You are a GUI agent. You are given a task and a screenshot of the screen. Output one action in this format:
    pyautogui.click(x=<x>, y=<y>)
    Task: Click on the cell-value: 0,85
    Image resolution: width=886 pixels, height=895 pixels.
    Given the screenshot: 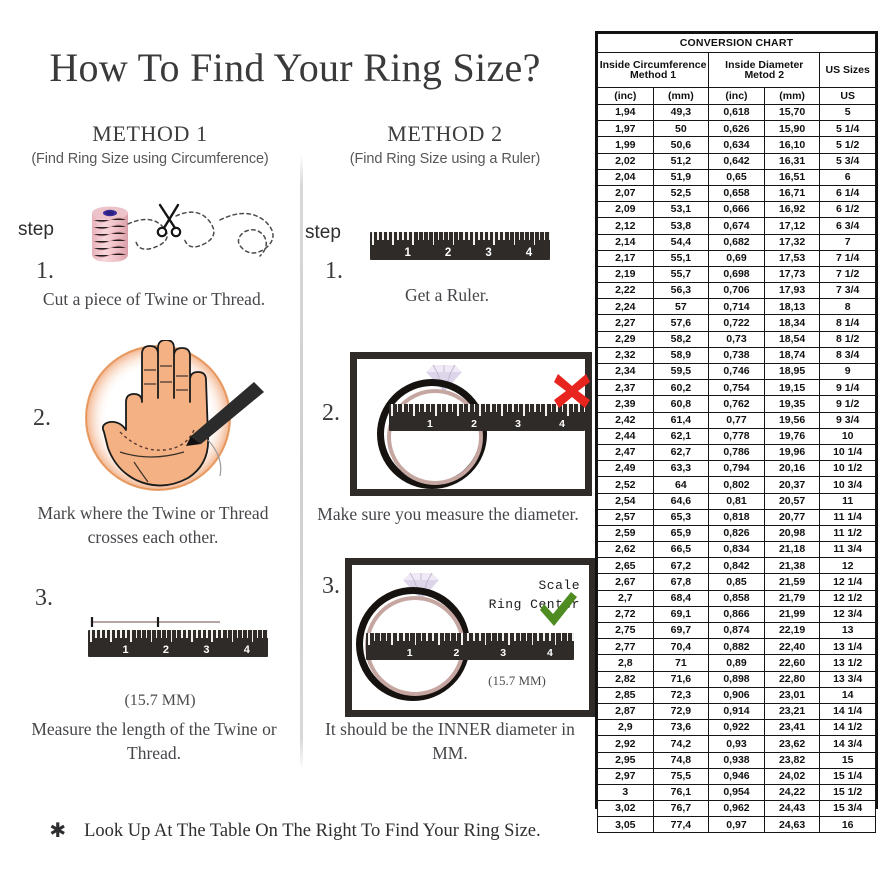 What is the action you would take?
    pyautogui.click(x=736, y=582)
    